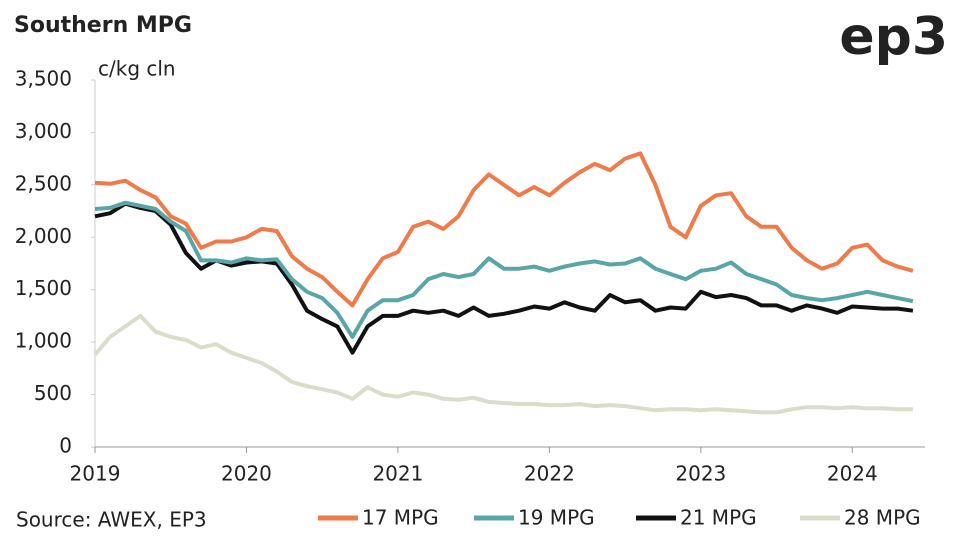  What do you see at coordinates (397, 474) in the screenshot?
I see `x-tick-label: 2021` at bounding box center [397, 474].